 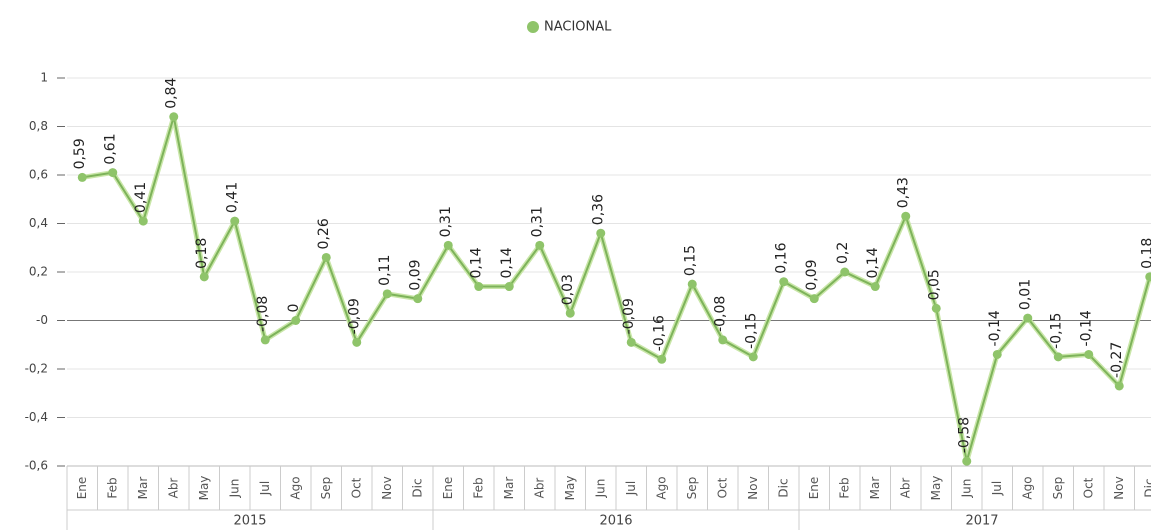 What do you see at coordinates (843, 253) in the screenshot?
I see `data-label: 0,2` at bounding box center [843, 253].